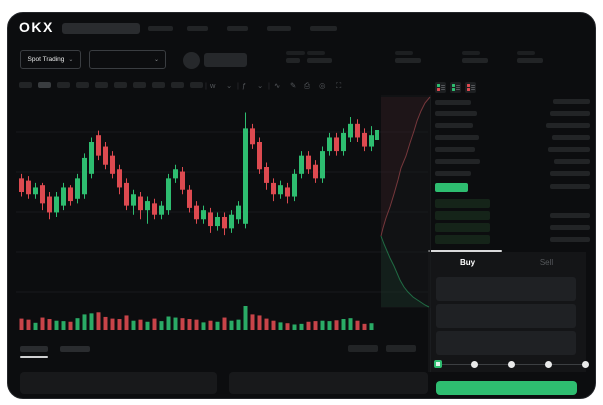 This screenshot has width=603, height=405. What do you see at coordinates (546, 262) in the screenshot?
I see `tab-sell: Sell` at bounding box center [546, 262].